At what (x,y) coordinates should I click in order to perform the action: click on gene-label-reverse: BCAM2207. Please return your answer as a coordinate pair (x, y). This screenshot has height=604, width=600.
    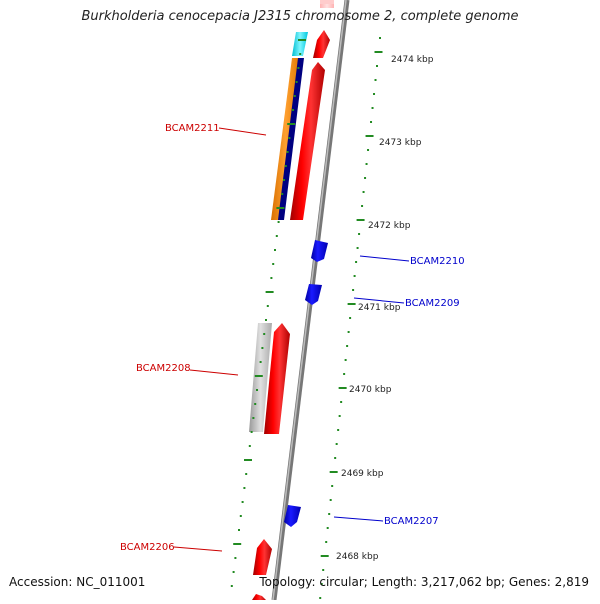
    Looking at the image, I should click on (411, 521).